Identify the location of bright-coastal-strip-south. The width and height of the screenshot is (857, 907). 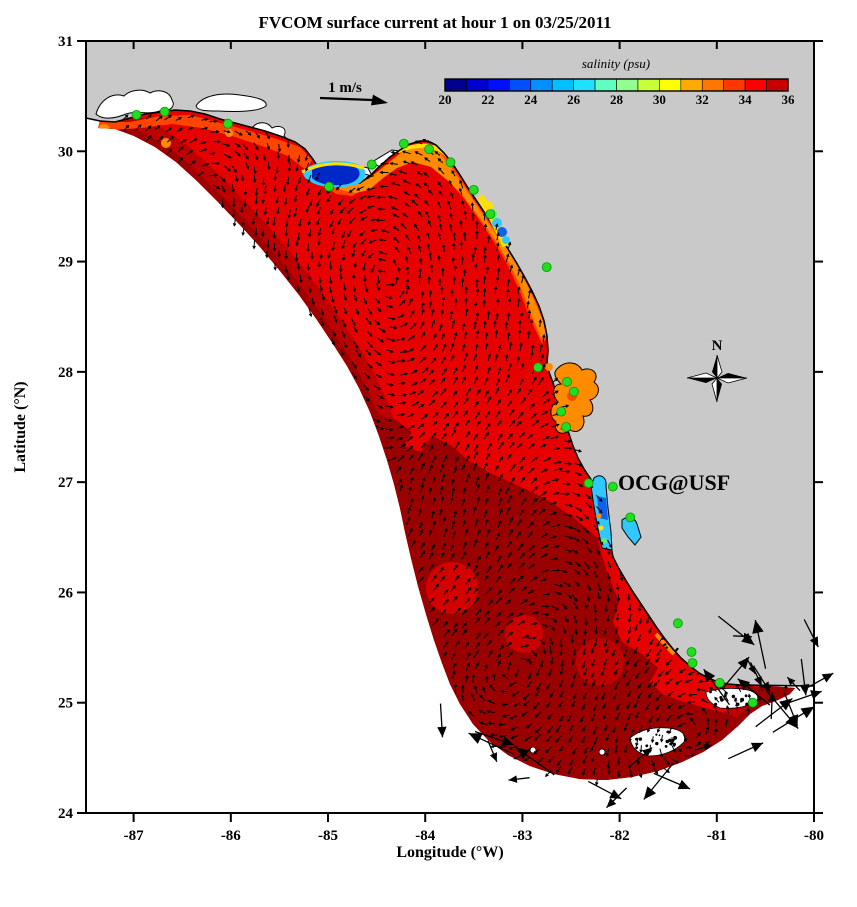
(685, 585).